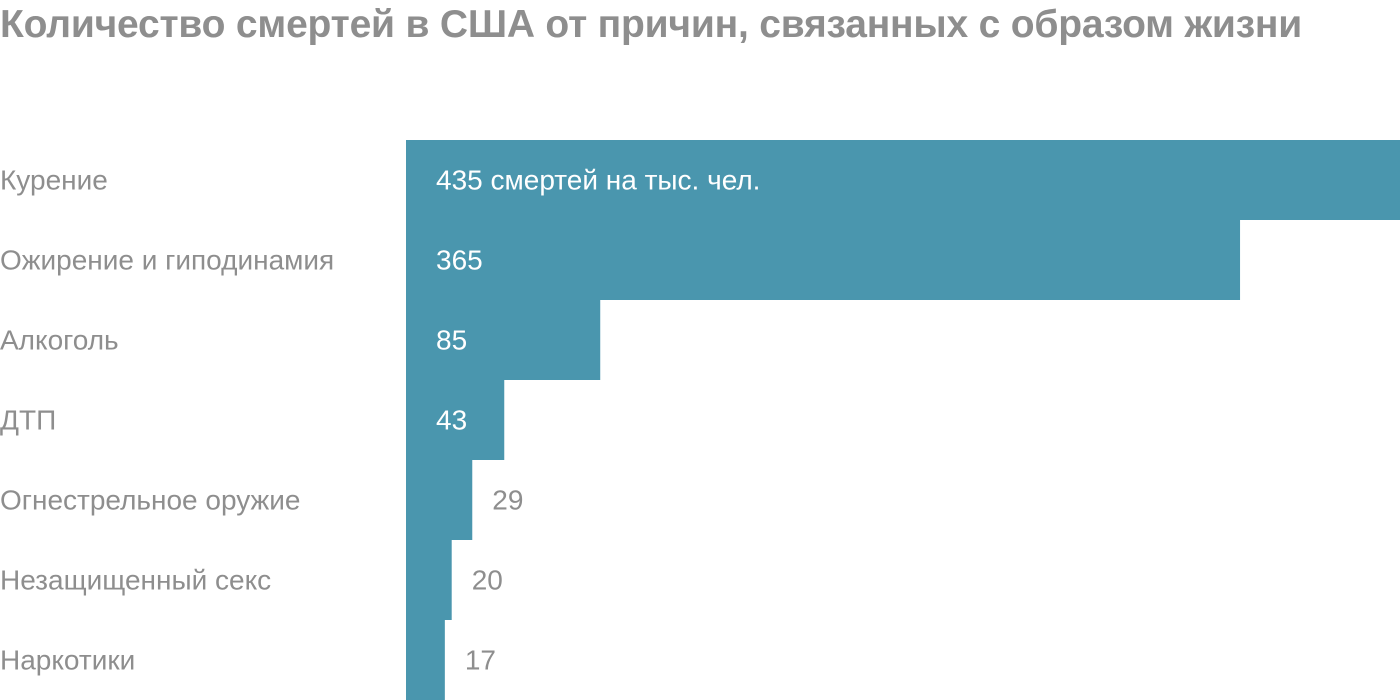  I want to click on category-label: Незащищенный секс, so click(135, 580).